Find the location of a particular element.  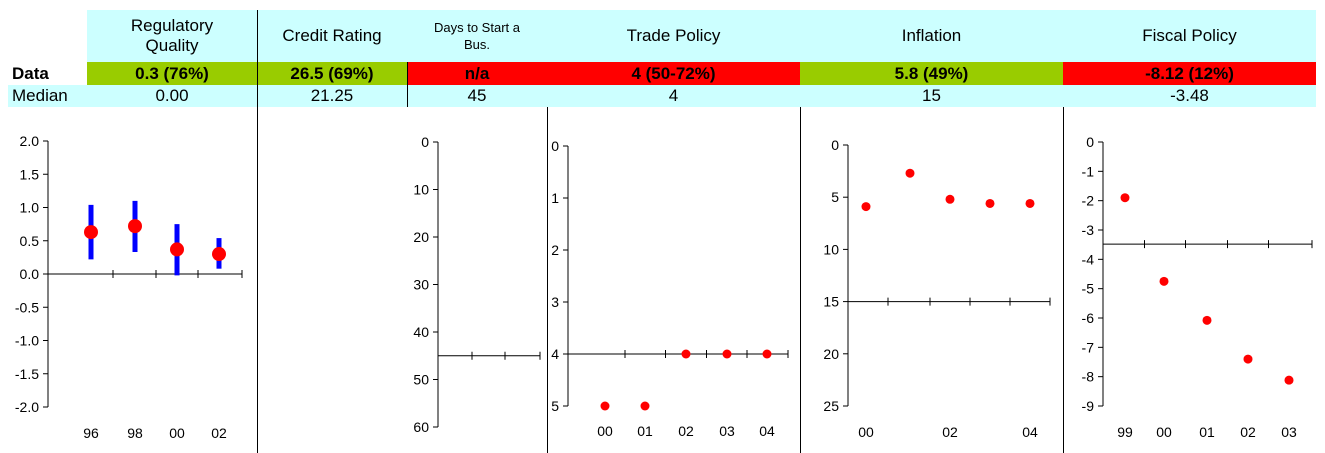

fiscal-y-tick-label: -4 is located at coordinates (1088, 259).